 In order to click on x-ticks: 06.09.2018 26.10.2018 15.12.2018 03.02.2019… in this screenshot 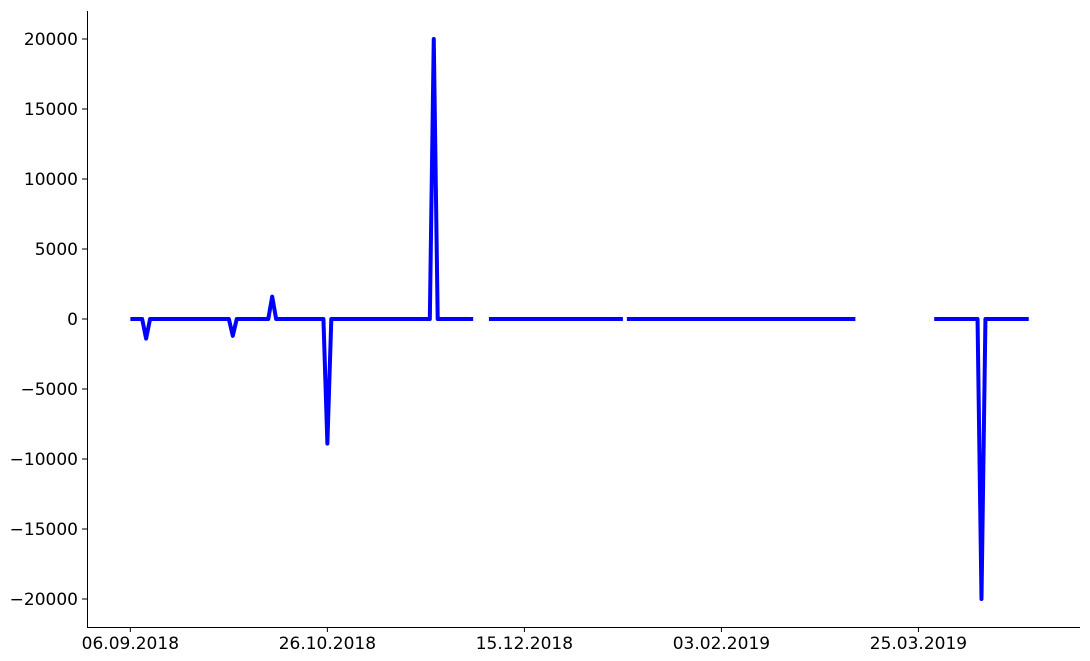, I will do `click(524, 640)`.